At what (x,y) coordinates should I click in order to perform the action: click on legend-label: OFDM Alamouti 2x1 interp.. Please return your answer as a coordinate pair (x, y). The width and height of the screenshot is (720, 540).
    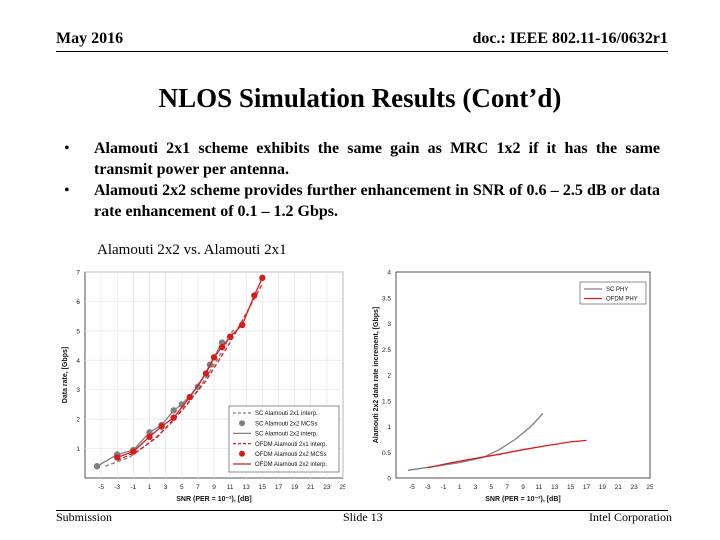
    Looking at the image, I should click on (291, 445).